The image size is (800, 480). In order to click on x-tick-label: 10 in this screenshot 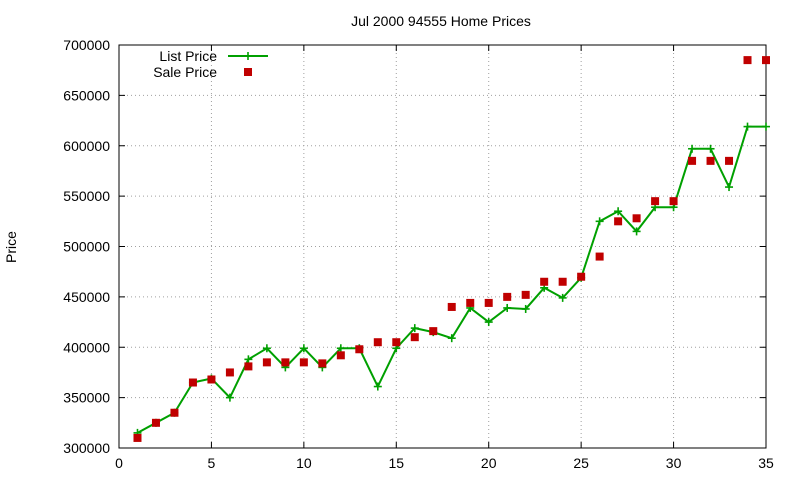, I will do `click(304, 463)`.